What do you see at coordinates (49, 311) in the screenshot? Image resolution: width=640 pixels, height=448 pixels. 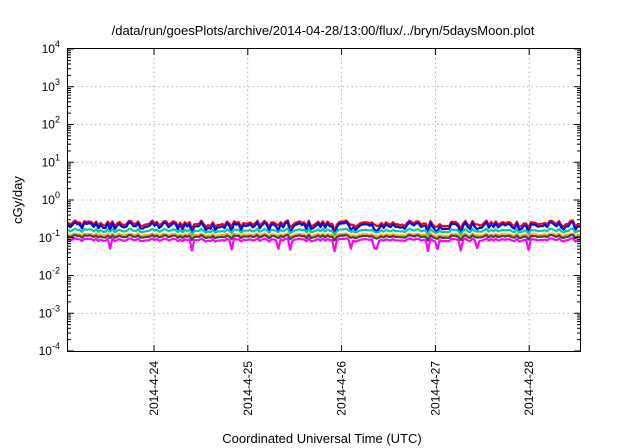 I see `y-tick-label: 10⁻³` at bounding box center [49, 311].